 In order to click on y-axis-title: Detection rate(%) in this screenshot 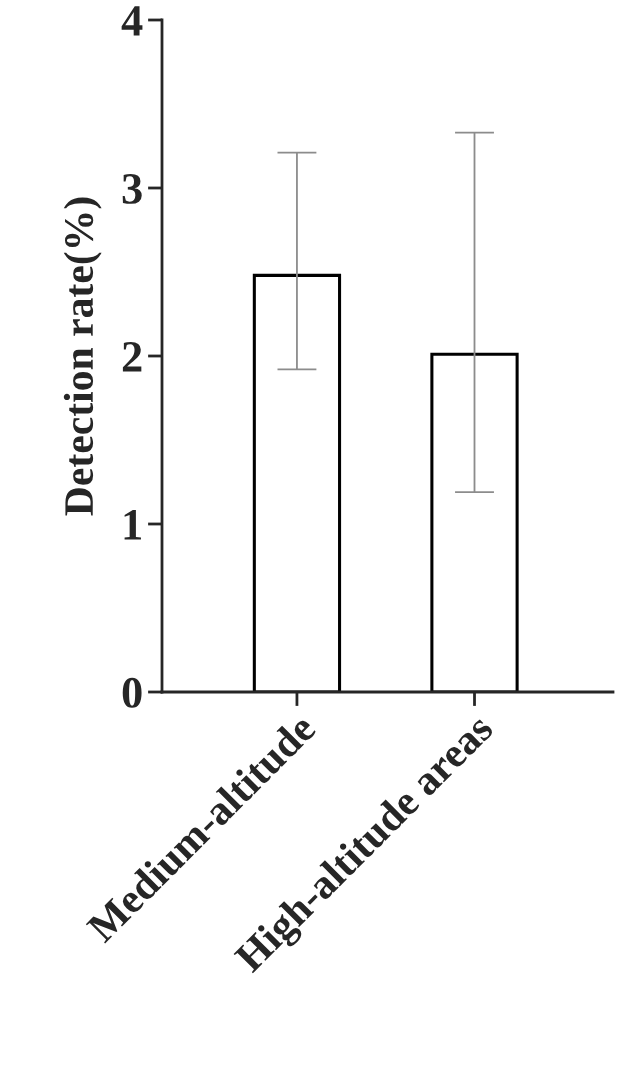, I will do `click(82, 356)`.